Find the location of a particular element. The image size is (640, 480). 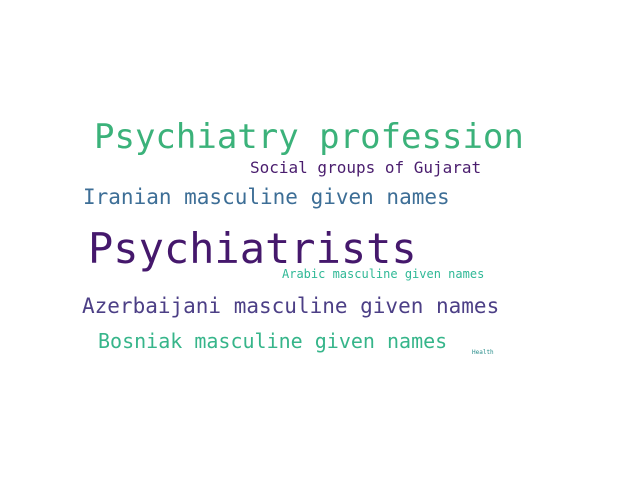

word-psychiatry-profession: Psychiatry profession is located at coordinates (309, 137).